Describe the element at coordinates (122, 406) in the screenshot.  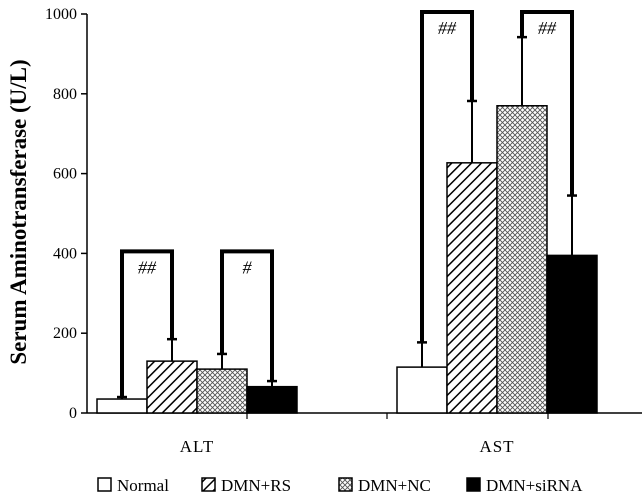
I see `bar-normal-alt` at that location.